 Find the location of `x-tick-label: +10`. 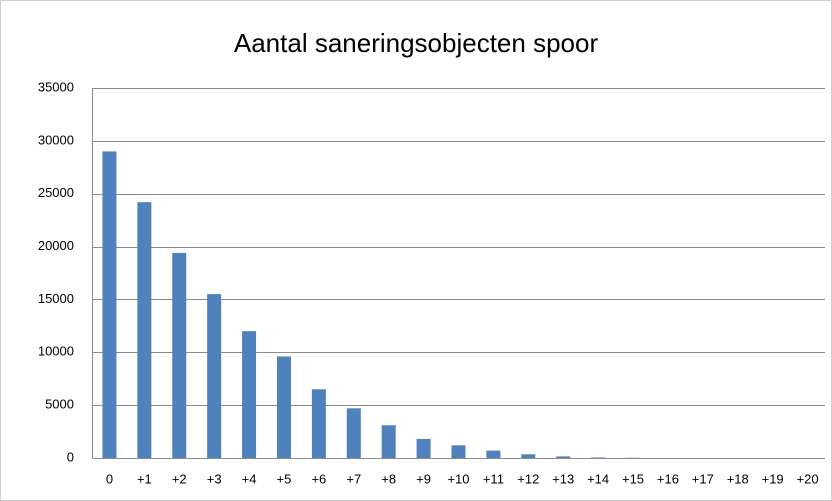

x-tick-label: +10 is located at coordinates (458, 478).